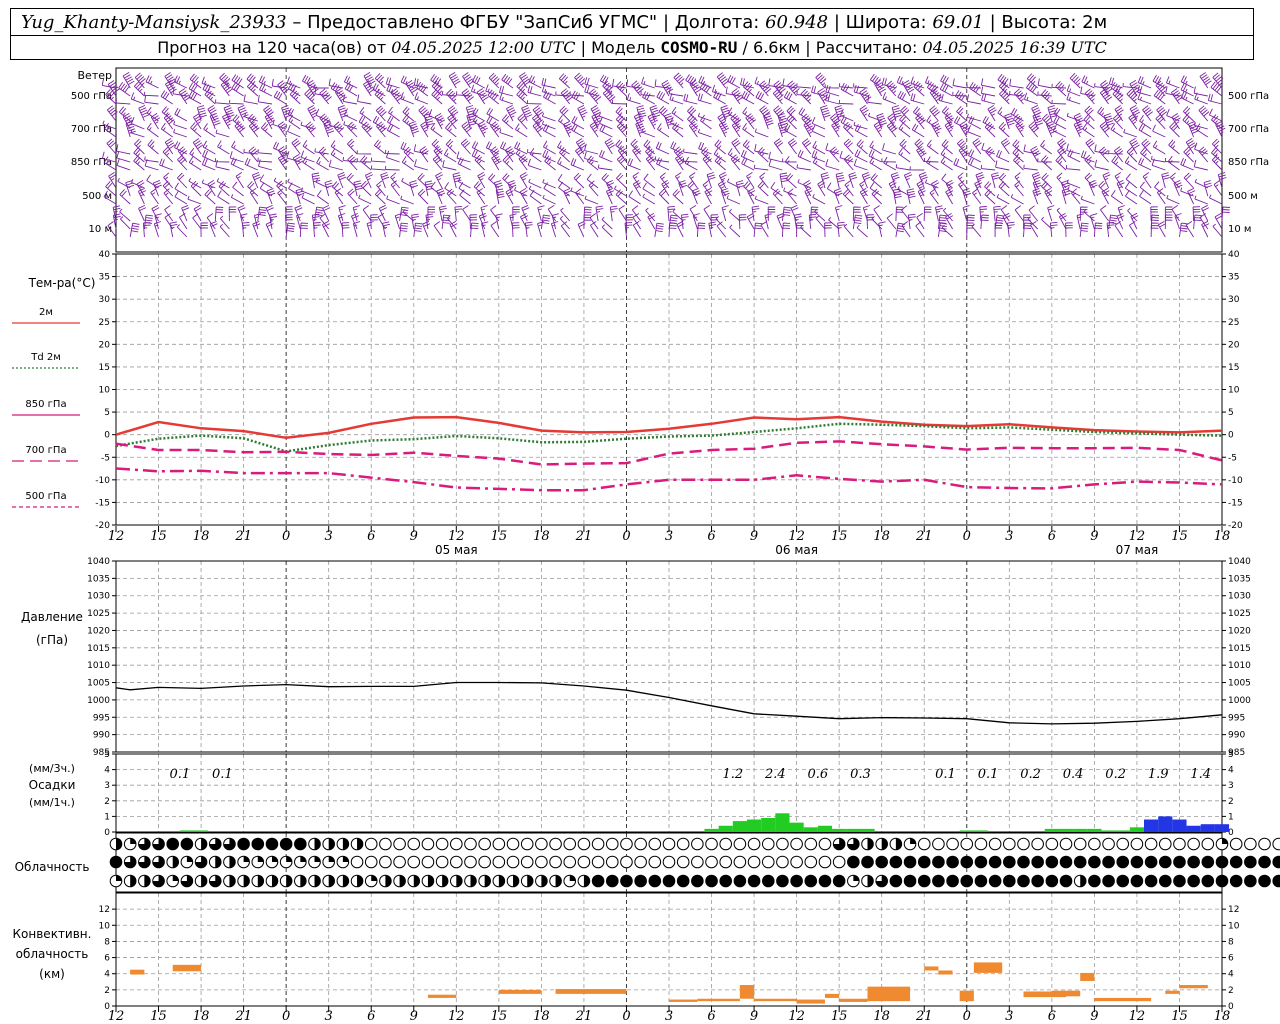  What do you see at coordinates (1231, 942) in the screenshot?
I see `y-tick-label: 8` at bounding box center [1231, 942].